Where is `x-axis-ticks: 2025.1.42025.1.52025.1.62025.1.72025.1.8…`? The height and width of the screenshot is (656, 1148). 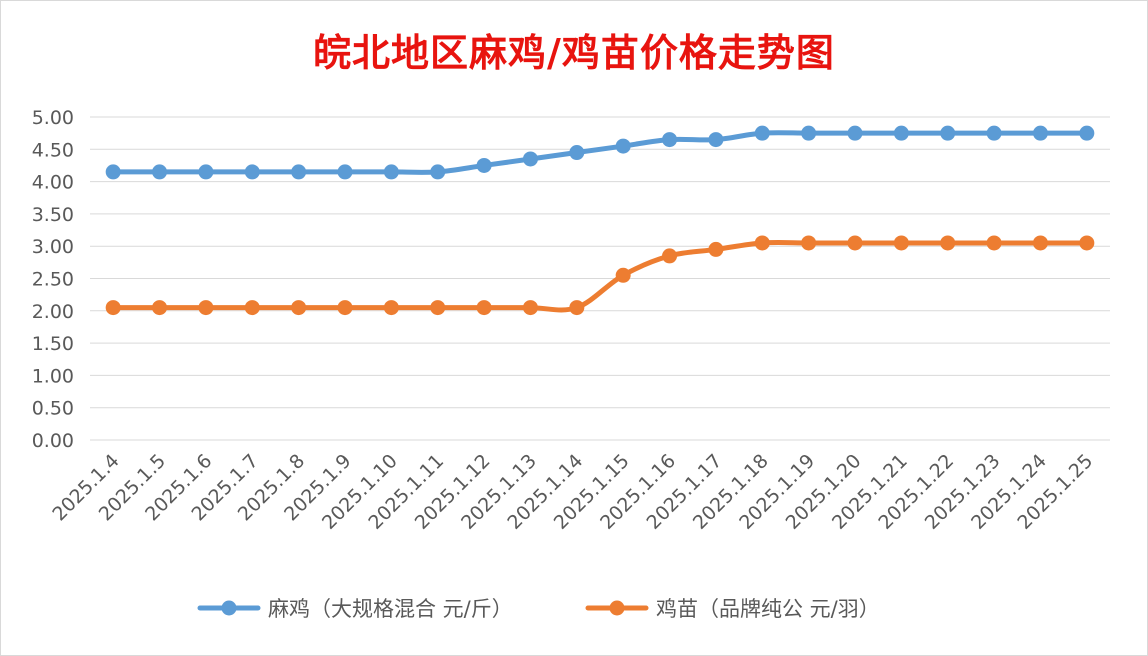 x-axis-ticks: 2025.1.42025.1.52025.1.62025.1.72025.1.8… is located at coordinates (572, 492).